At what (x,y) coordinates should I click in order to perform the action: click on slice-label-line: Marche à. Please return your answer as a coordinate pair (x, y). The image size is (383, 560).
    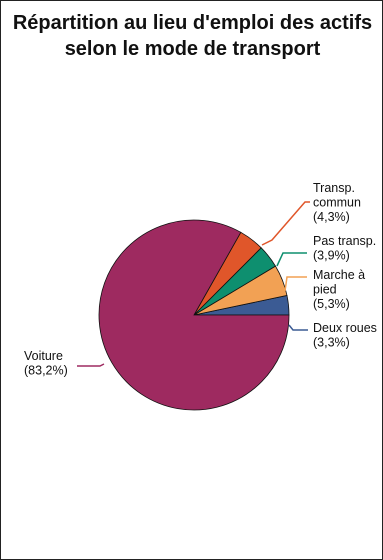
    Looking at the image, I should click on (339, 275).